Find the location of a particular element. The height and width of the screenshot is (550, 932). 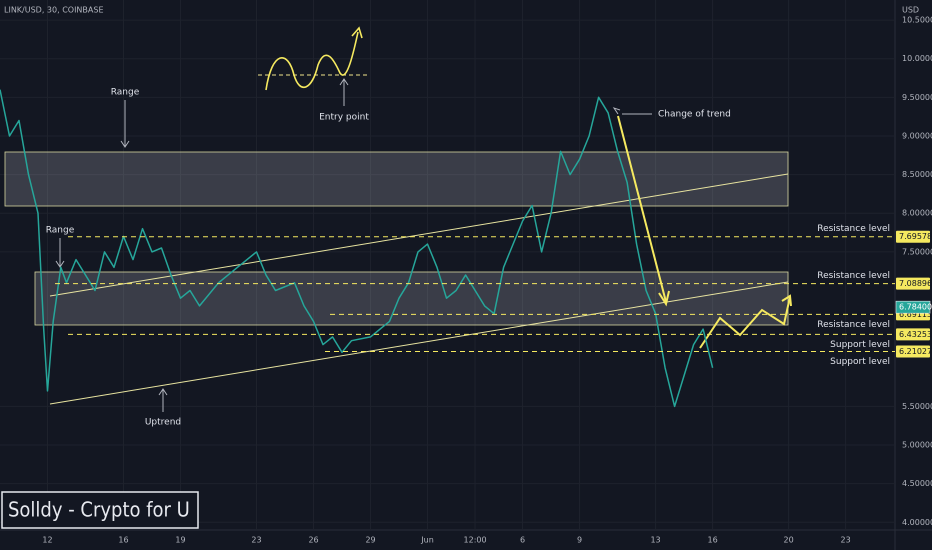

last-price-label: 6.78400 is located at coordinates (915, 307).